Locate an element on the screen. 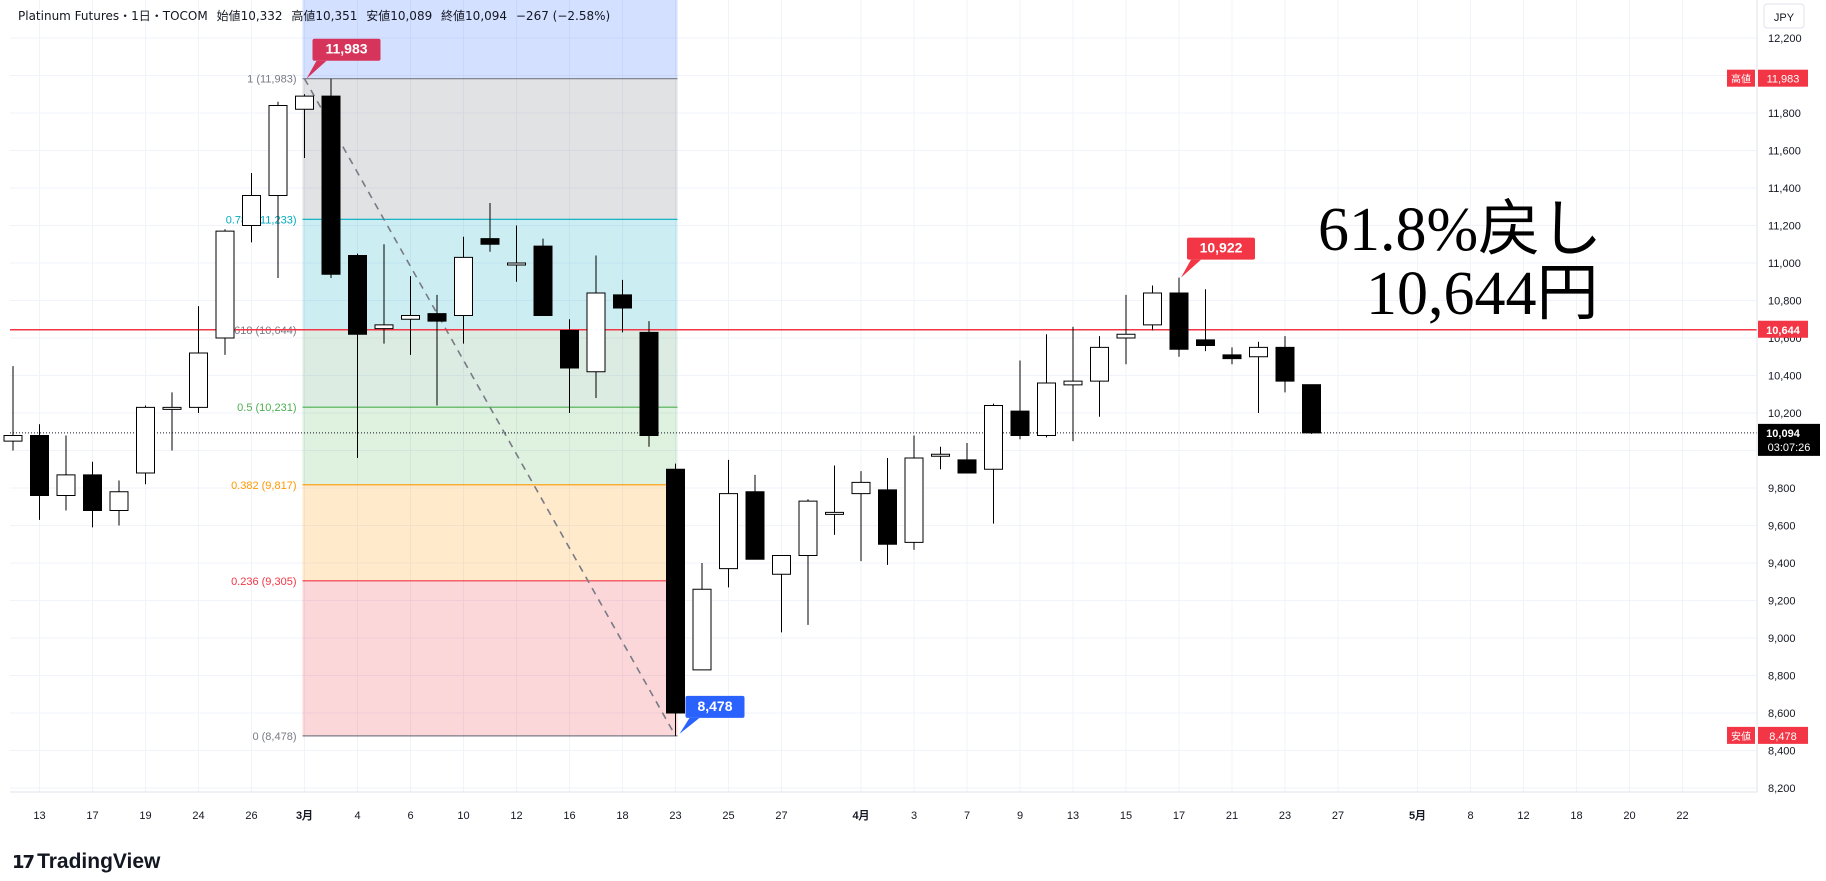 The image size is (1826, 881). annotation-retracement-label: 61.8%戻し is located at coordinates (1460, 230).